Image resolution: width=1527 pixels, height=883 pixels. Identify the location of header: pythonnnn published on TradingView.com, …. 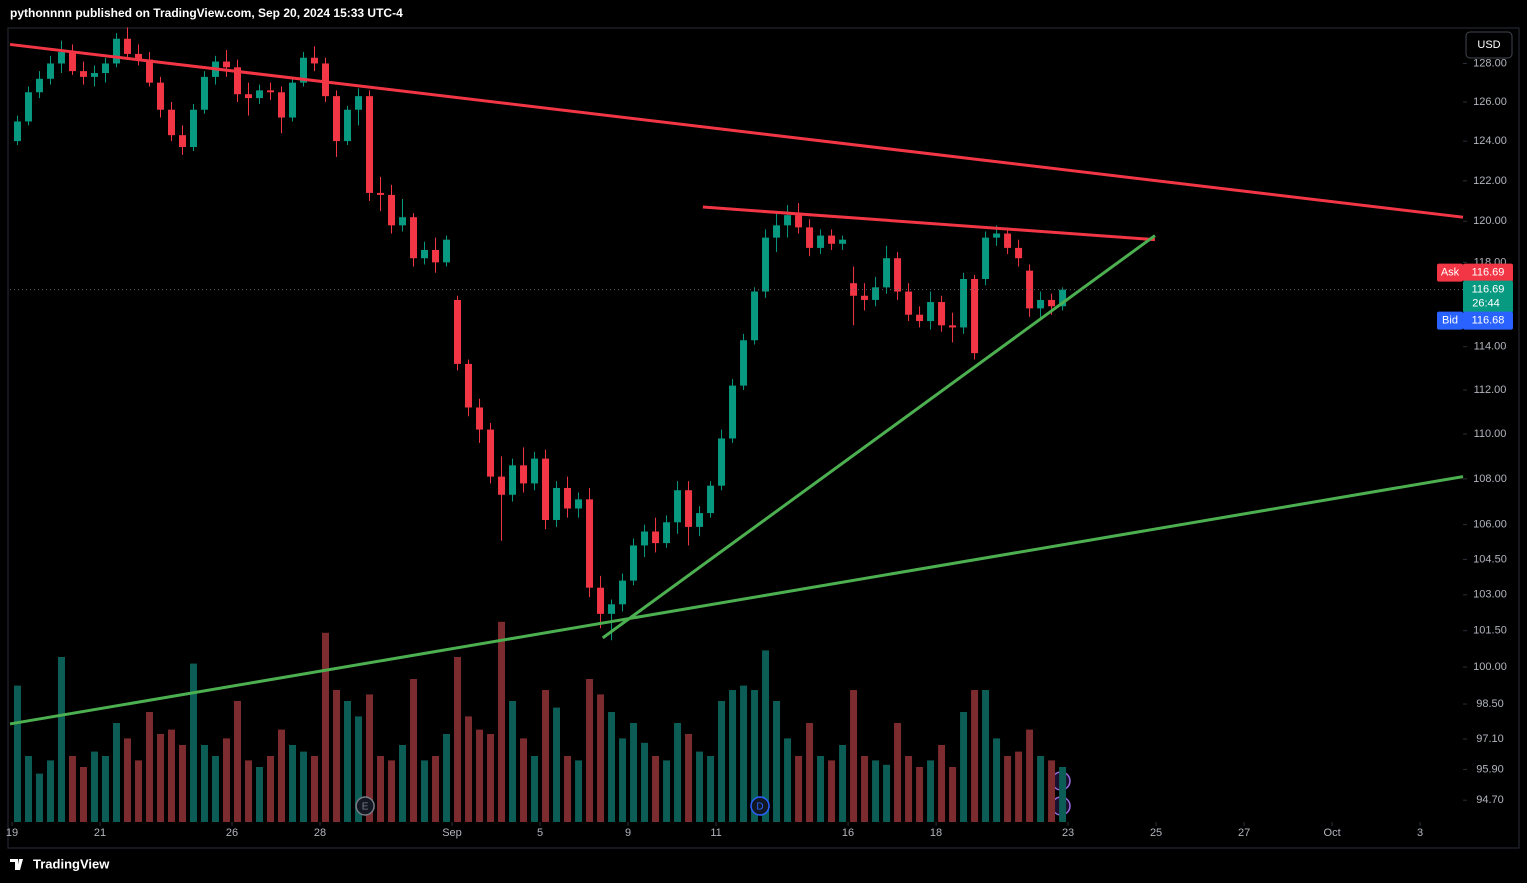
(206, 13).